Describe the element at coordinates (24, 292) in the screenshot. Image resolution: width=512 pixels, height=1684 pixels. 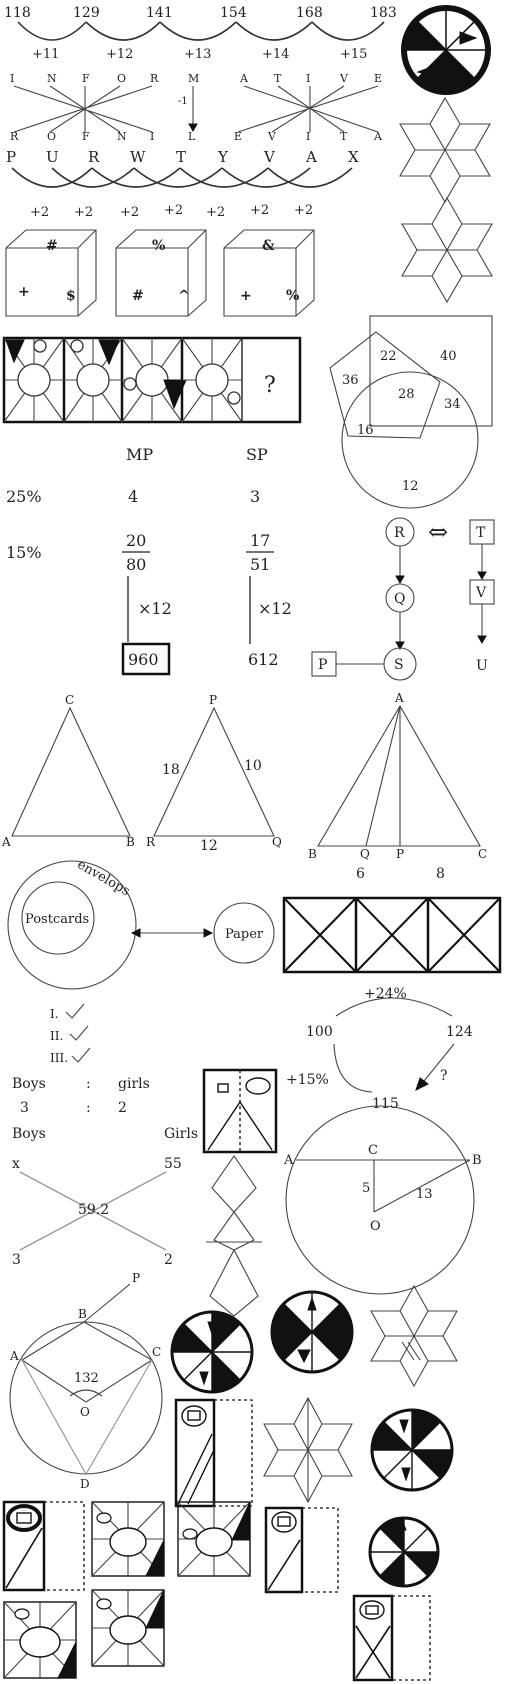
I see `die-left-face: +` at that location.